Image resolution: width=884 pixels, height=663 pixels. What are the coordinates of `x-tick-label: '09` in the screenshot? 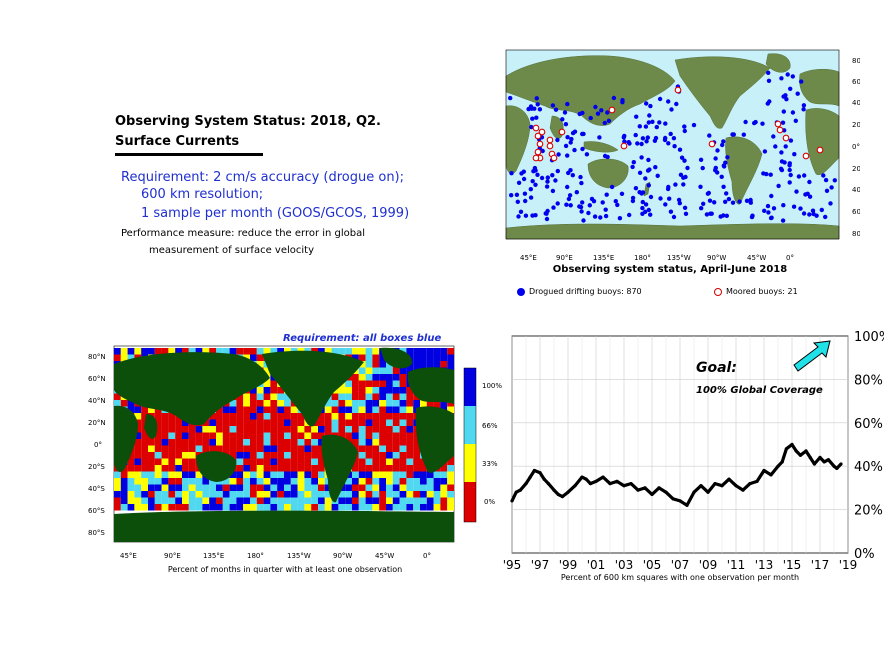 It's located at (708, 565).